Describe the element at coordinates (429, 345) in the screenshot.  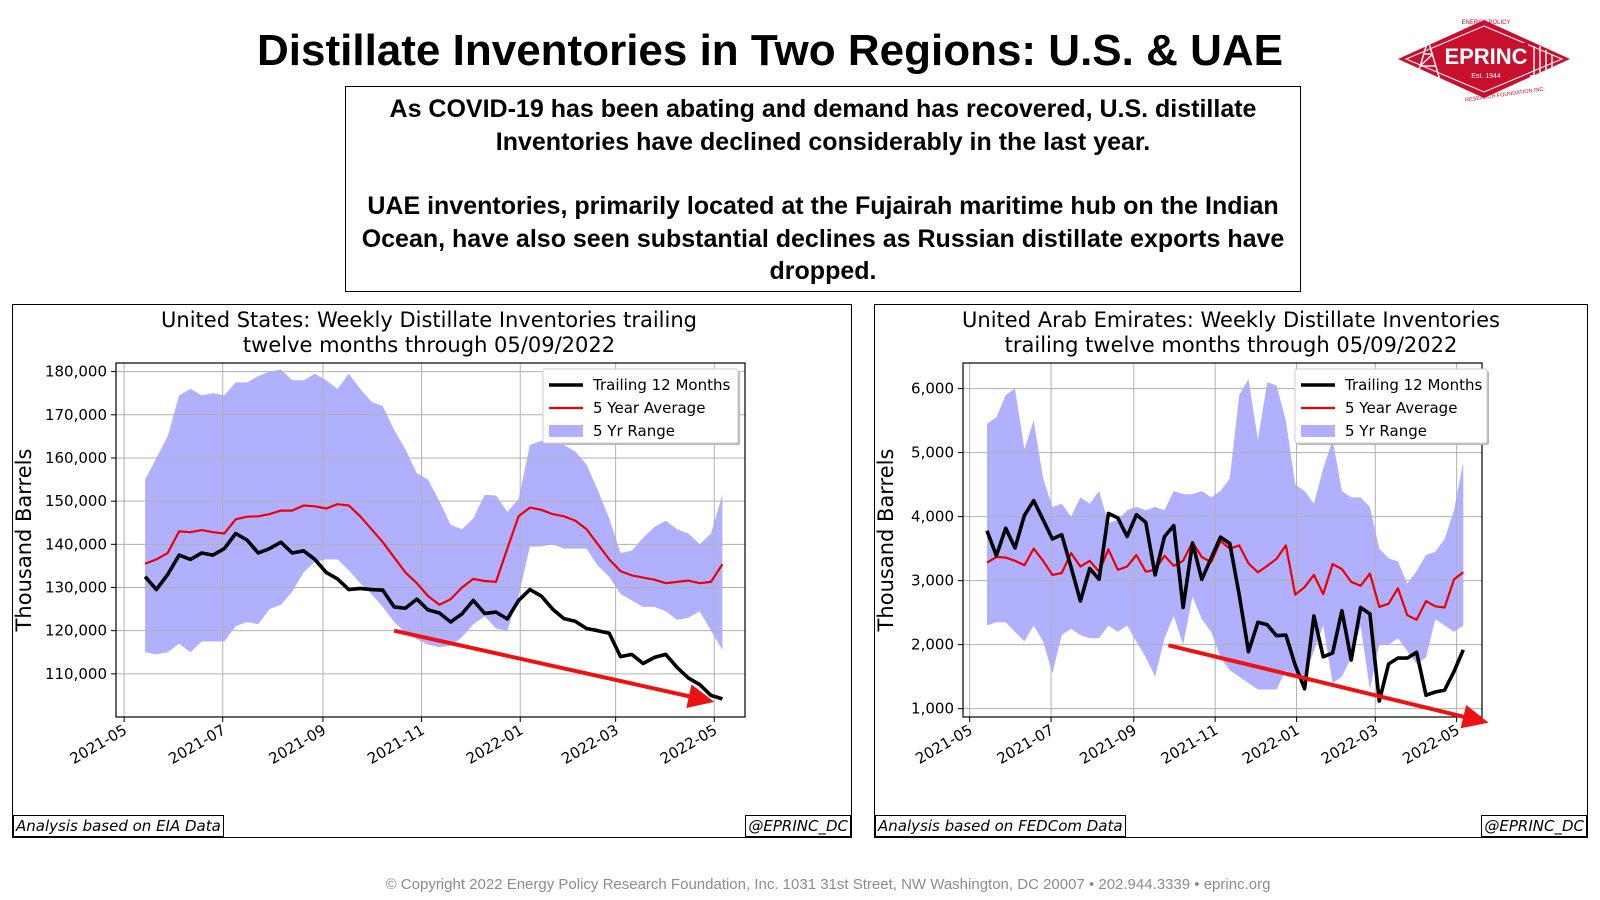
I see `chart-title-line: twelve months through 05/09/2022` at that location.